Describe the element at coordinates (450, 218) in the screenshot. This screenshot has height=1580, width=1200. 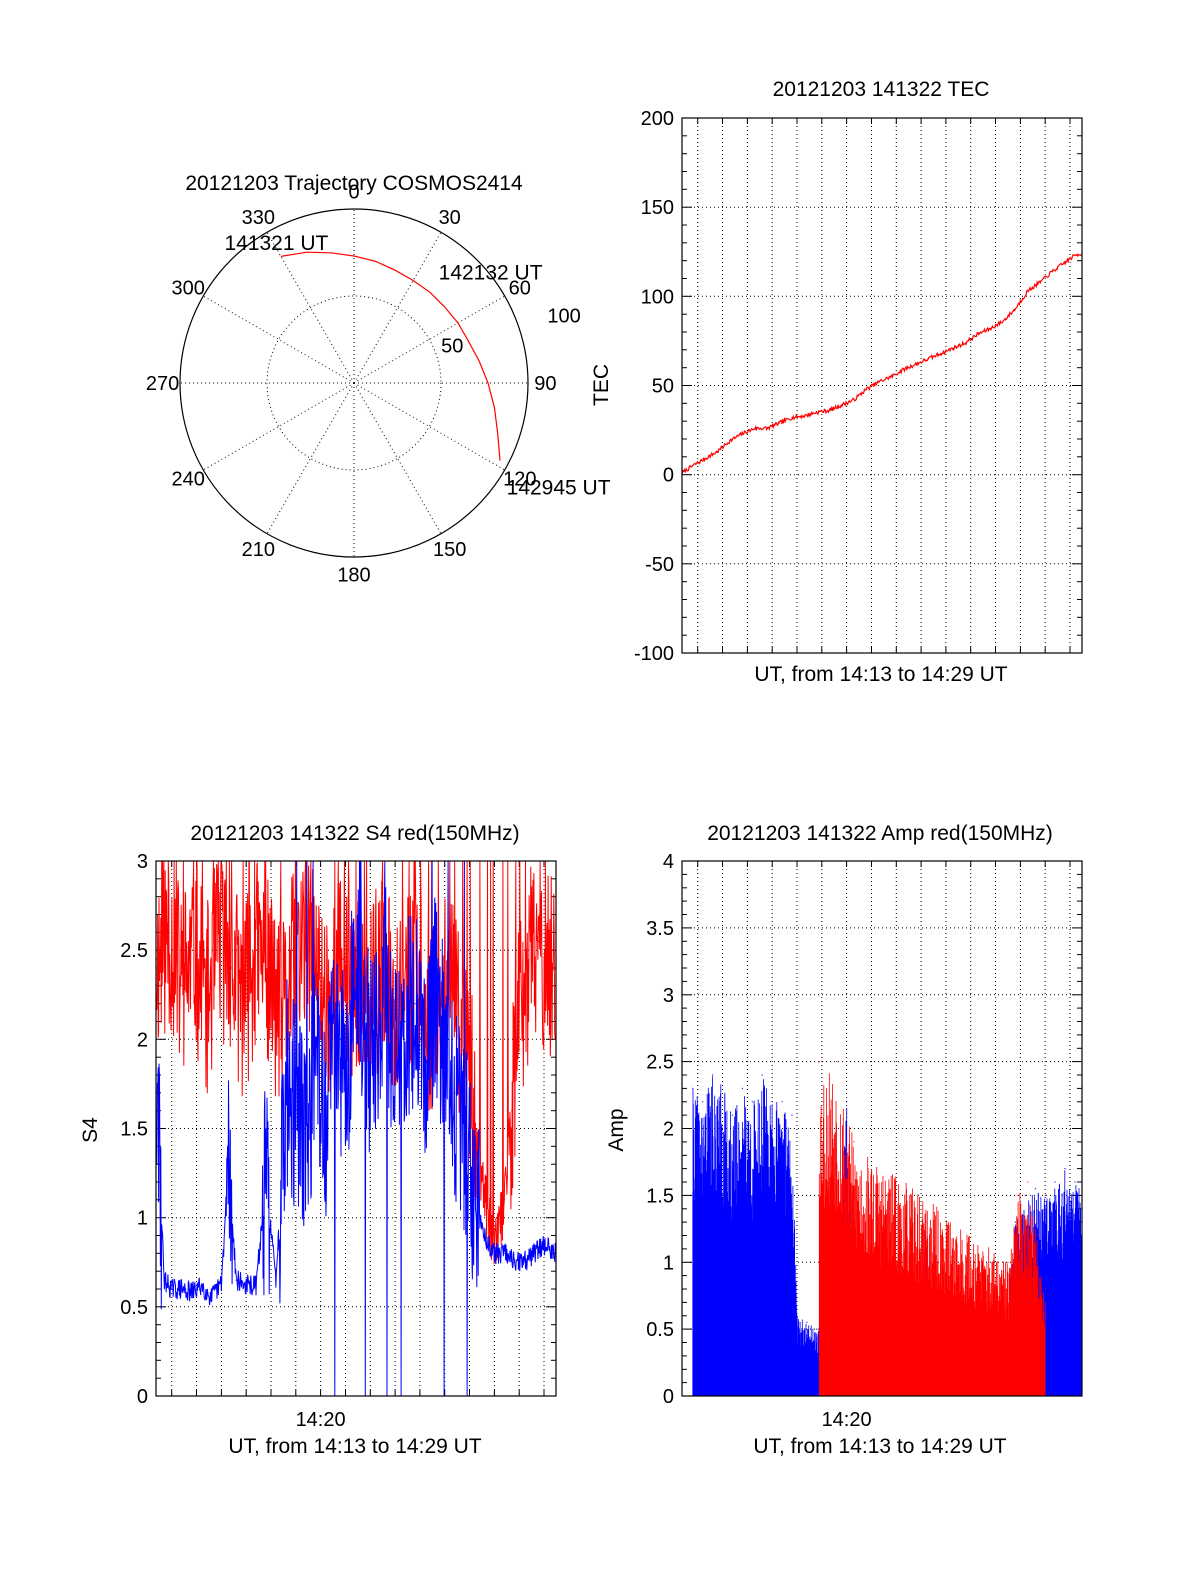
I see `polar-angle-label-30: 30` at that location.